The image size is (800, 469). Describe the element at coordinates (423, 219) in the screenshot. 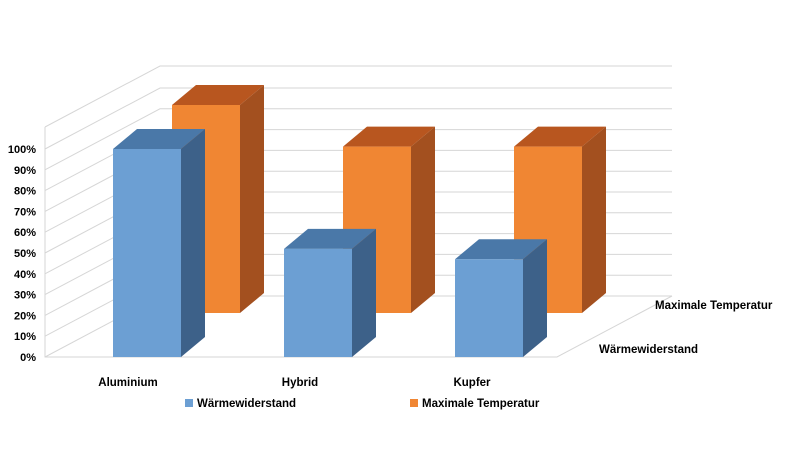

I see `bar-maximale-temperatur-hybrid-side` at that location.